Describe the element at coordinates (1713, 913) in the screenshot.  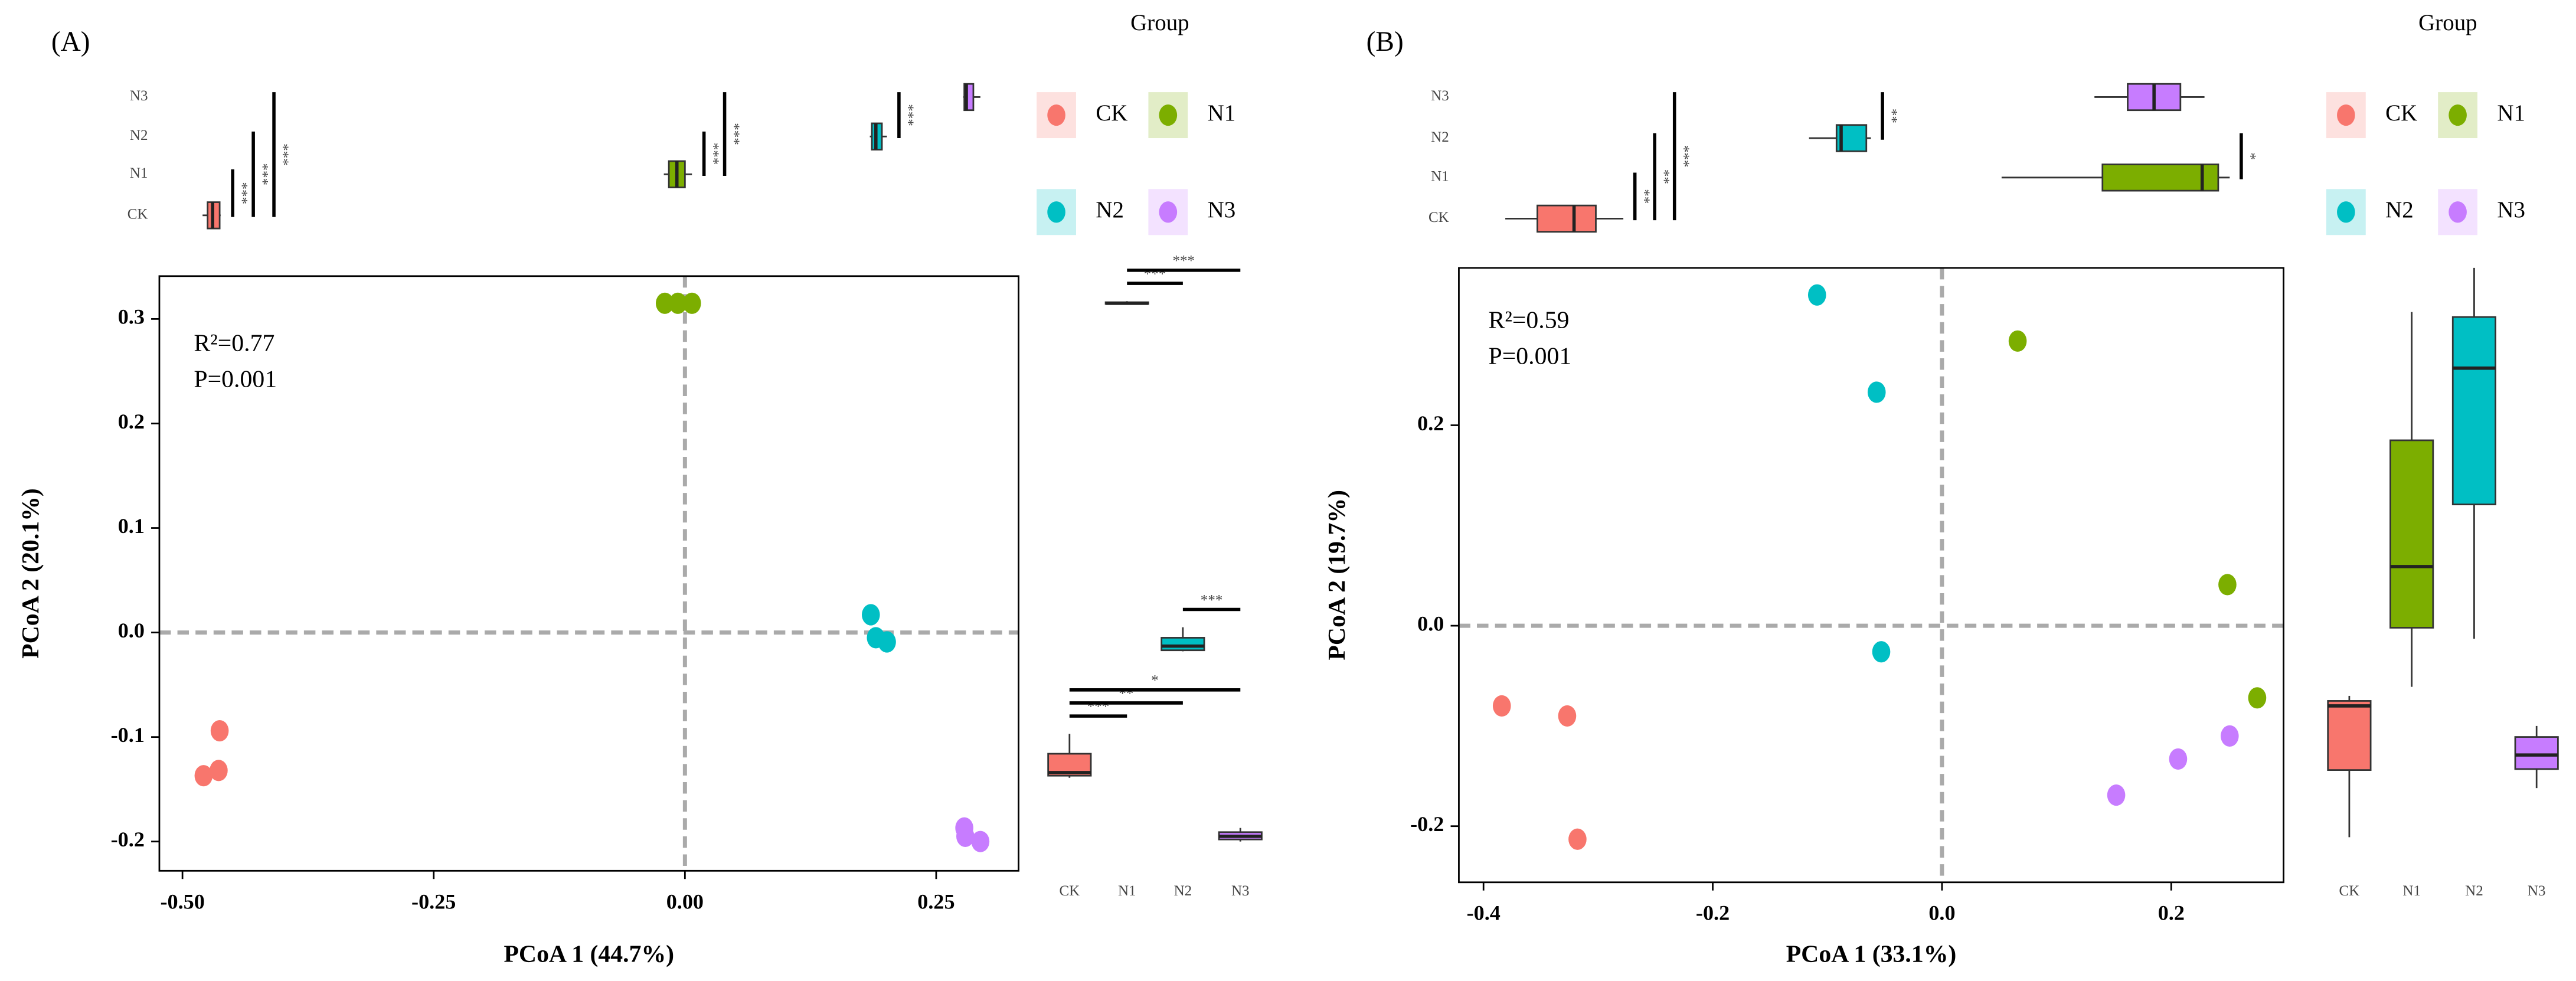
I see `x-tick-label: -0.2` at that location.